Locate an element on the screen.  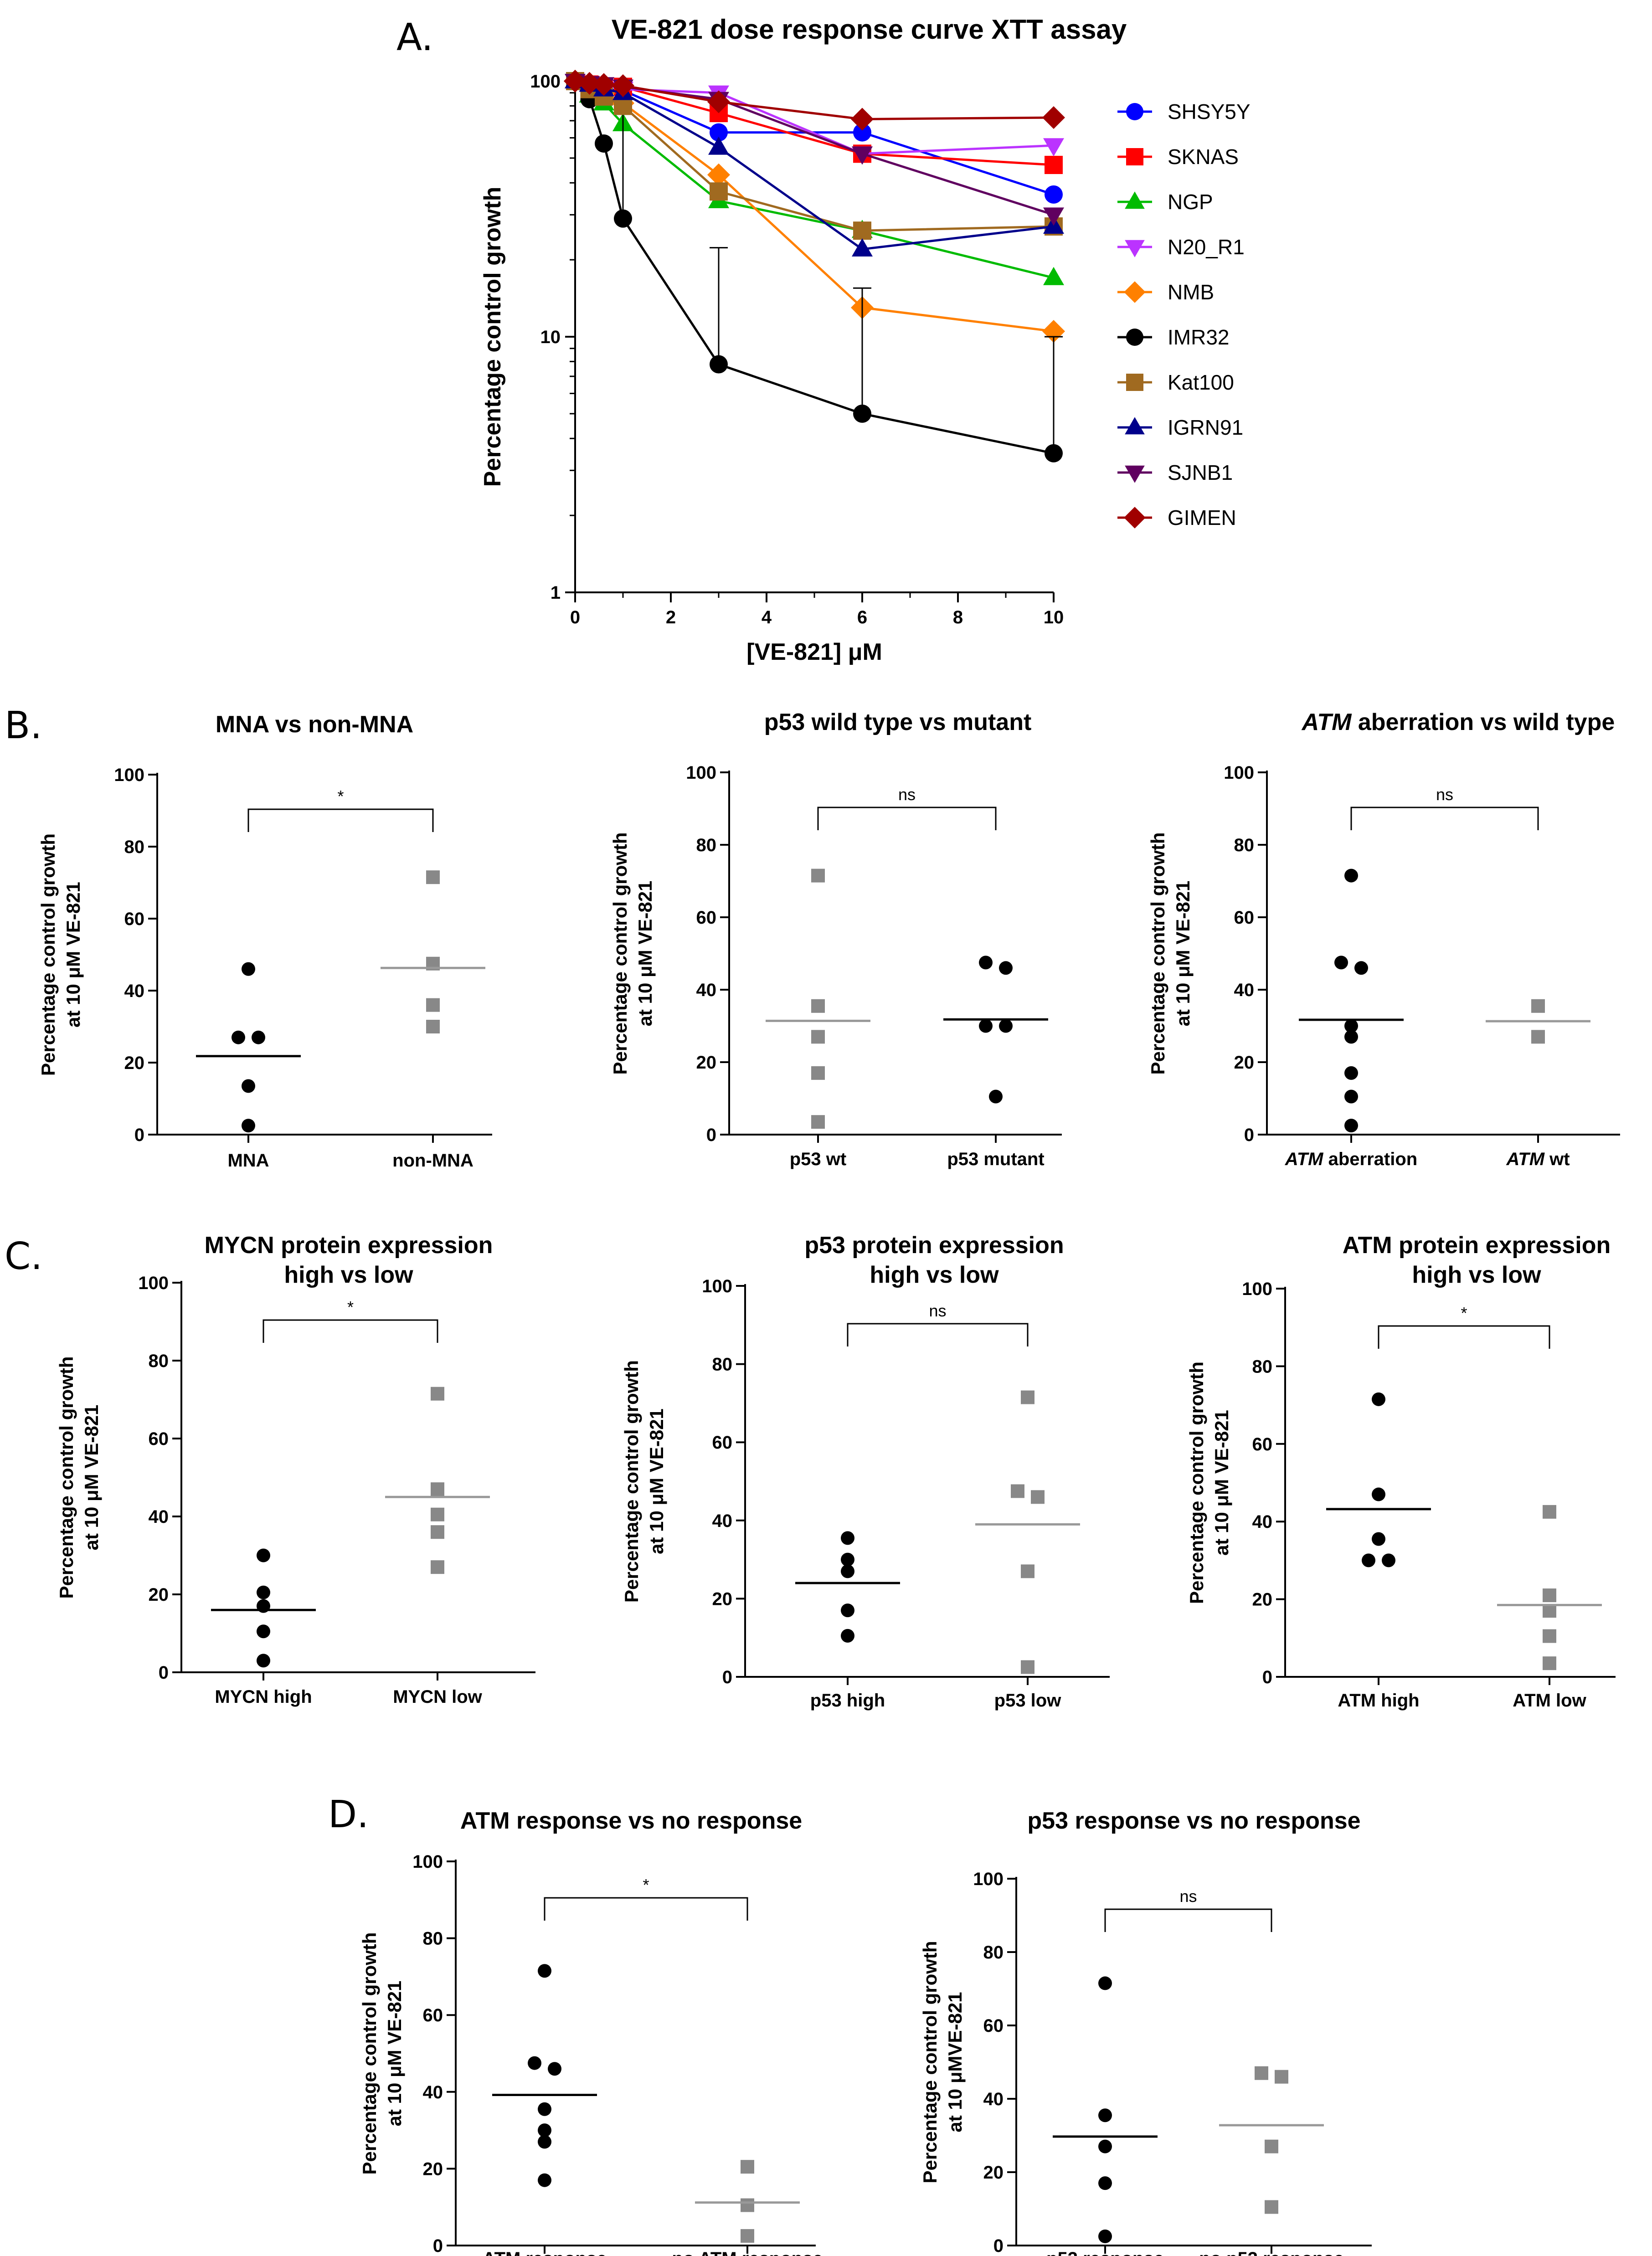
chart-title: p53 wild type vs mutant is located at coordinates (898, 722).